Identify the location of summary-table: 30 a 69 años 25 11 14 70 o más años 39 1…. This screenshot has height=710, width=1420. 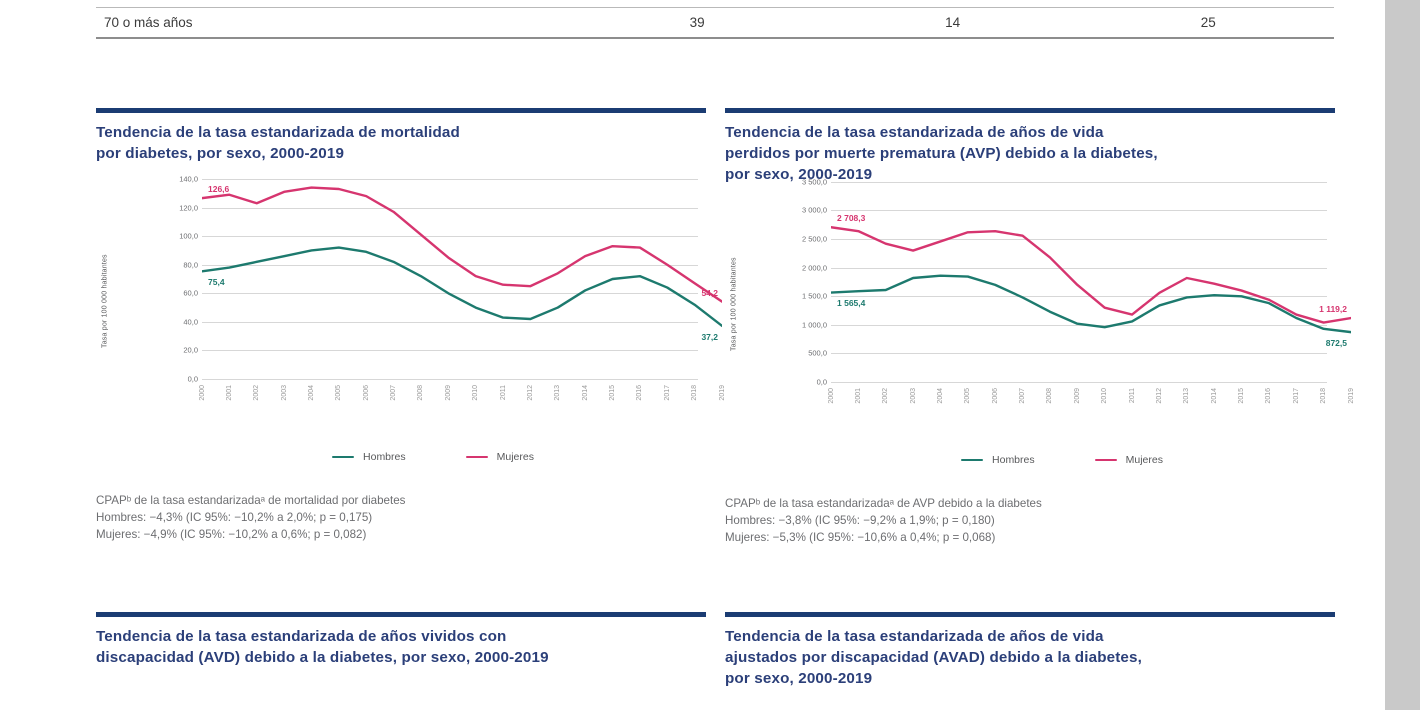
(715, 19).